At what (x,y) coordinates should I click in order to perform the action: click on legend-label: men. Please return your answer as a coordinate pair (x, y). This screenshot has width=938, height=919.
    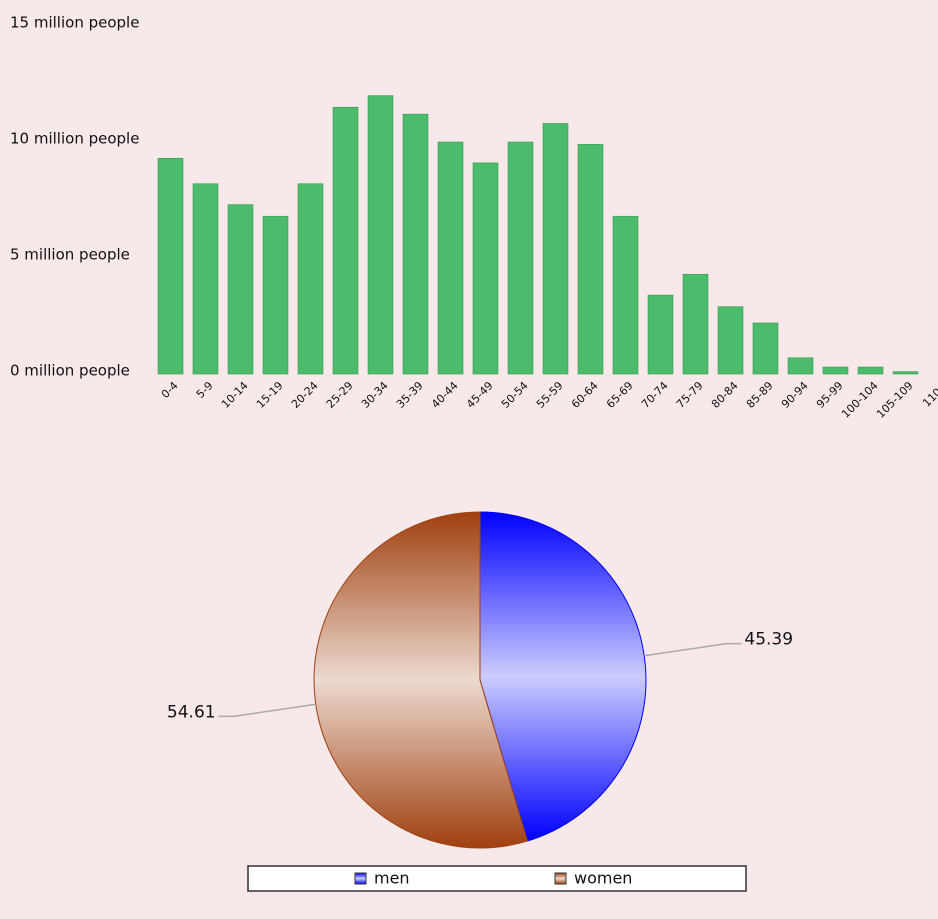
    Looking at the image, I should click on (392, 878).